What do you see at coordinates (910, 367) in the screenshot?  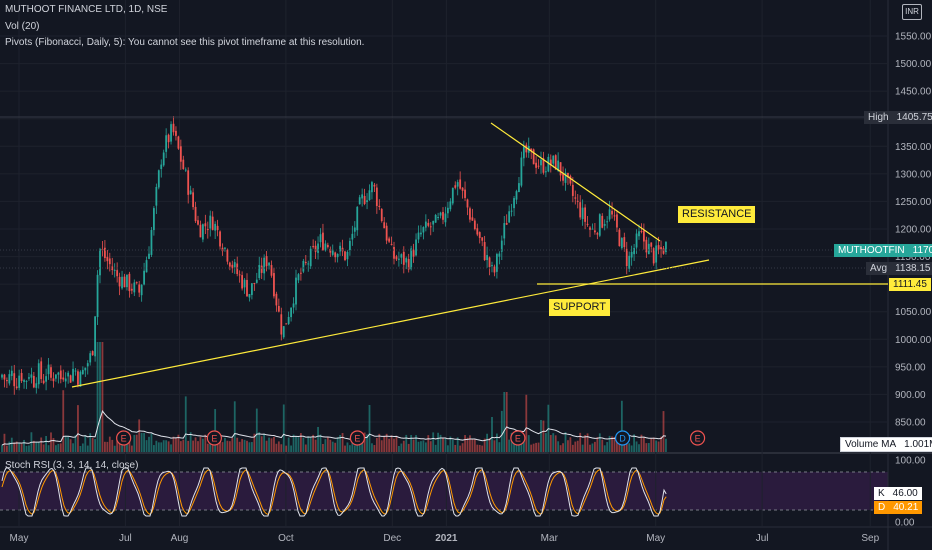 I see `price-tick-label: 950.00` at bounding box center [910, 367].